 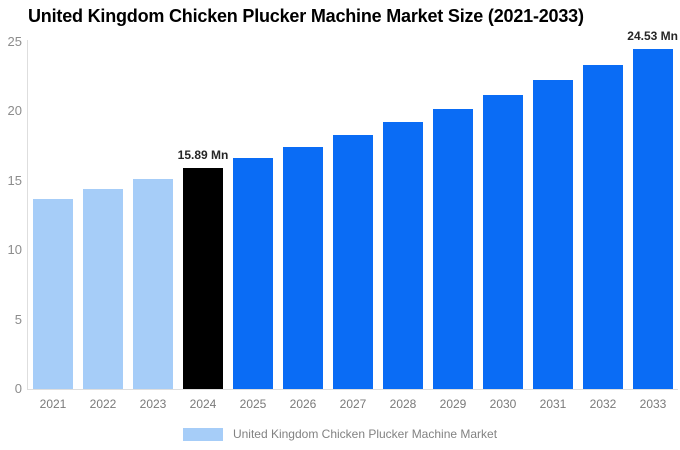 What do you see at coordinates (203, 278) in the screenshot?
I see `bar-2024` at bounding box center [203, 278].